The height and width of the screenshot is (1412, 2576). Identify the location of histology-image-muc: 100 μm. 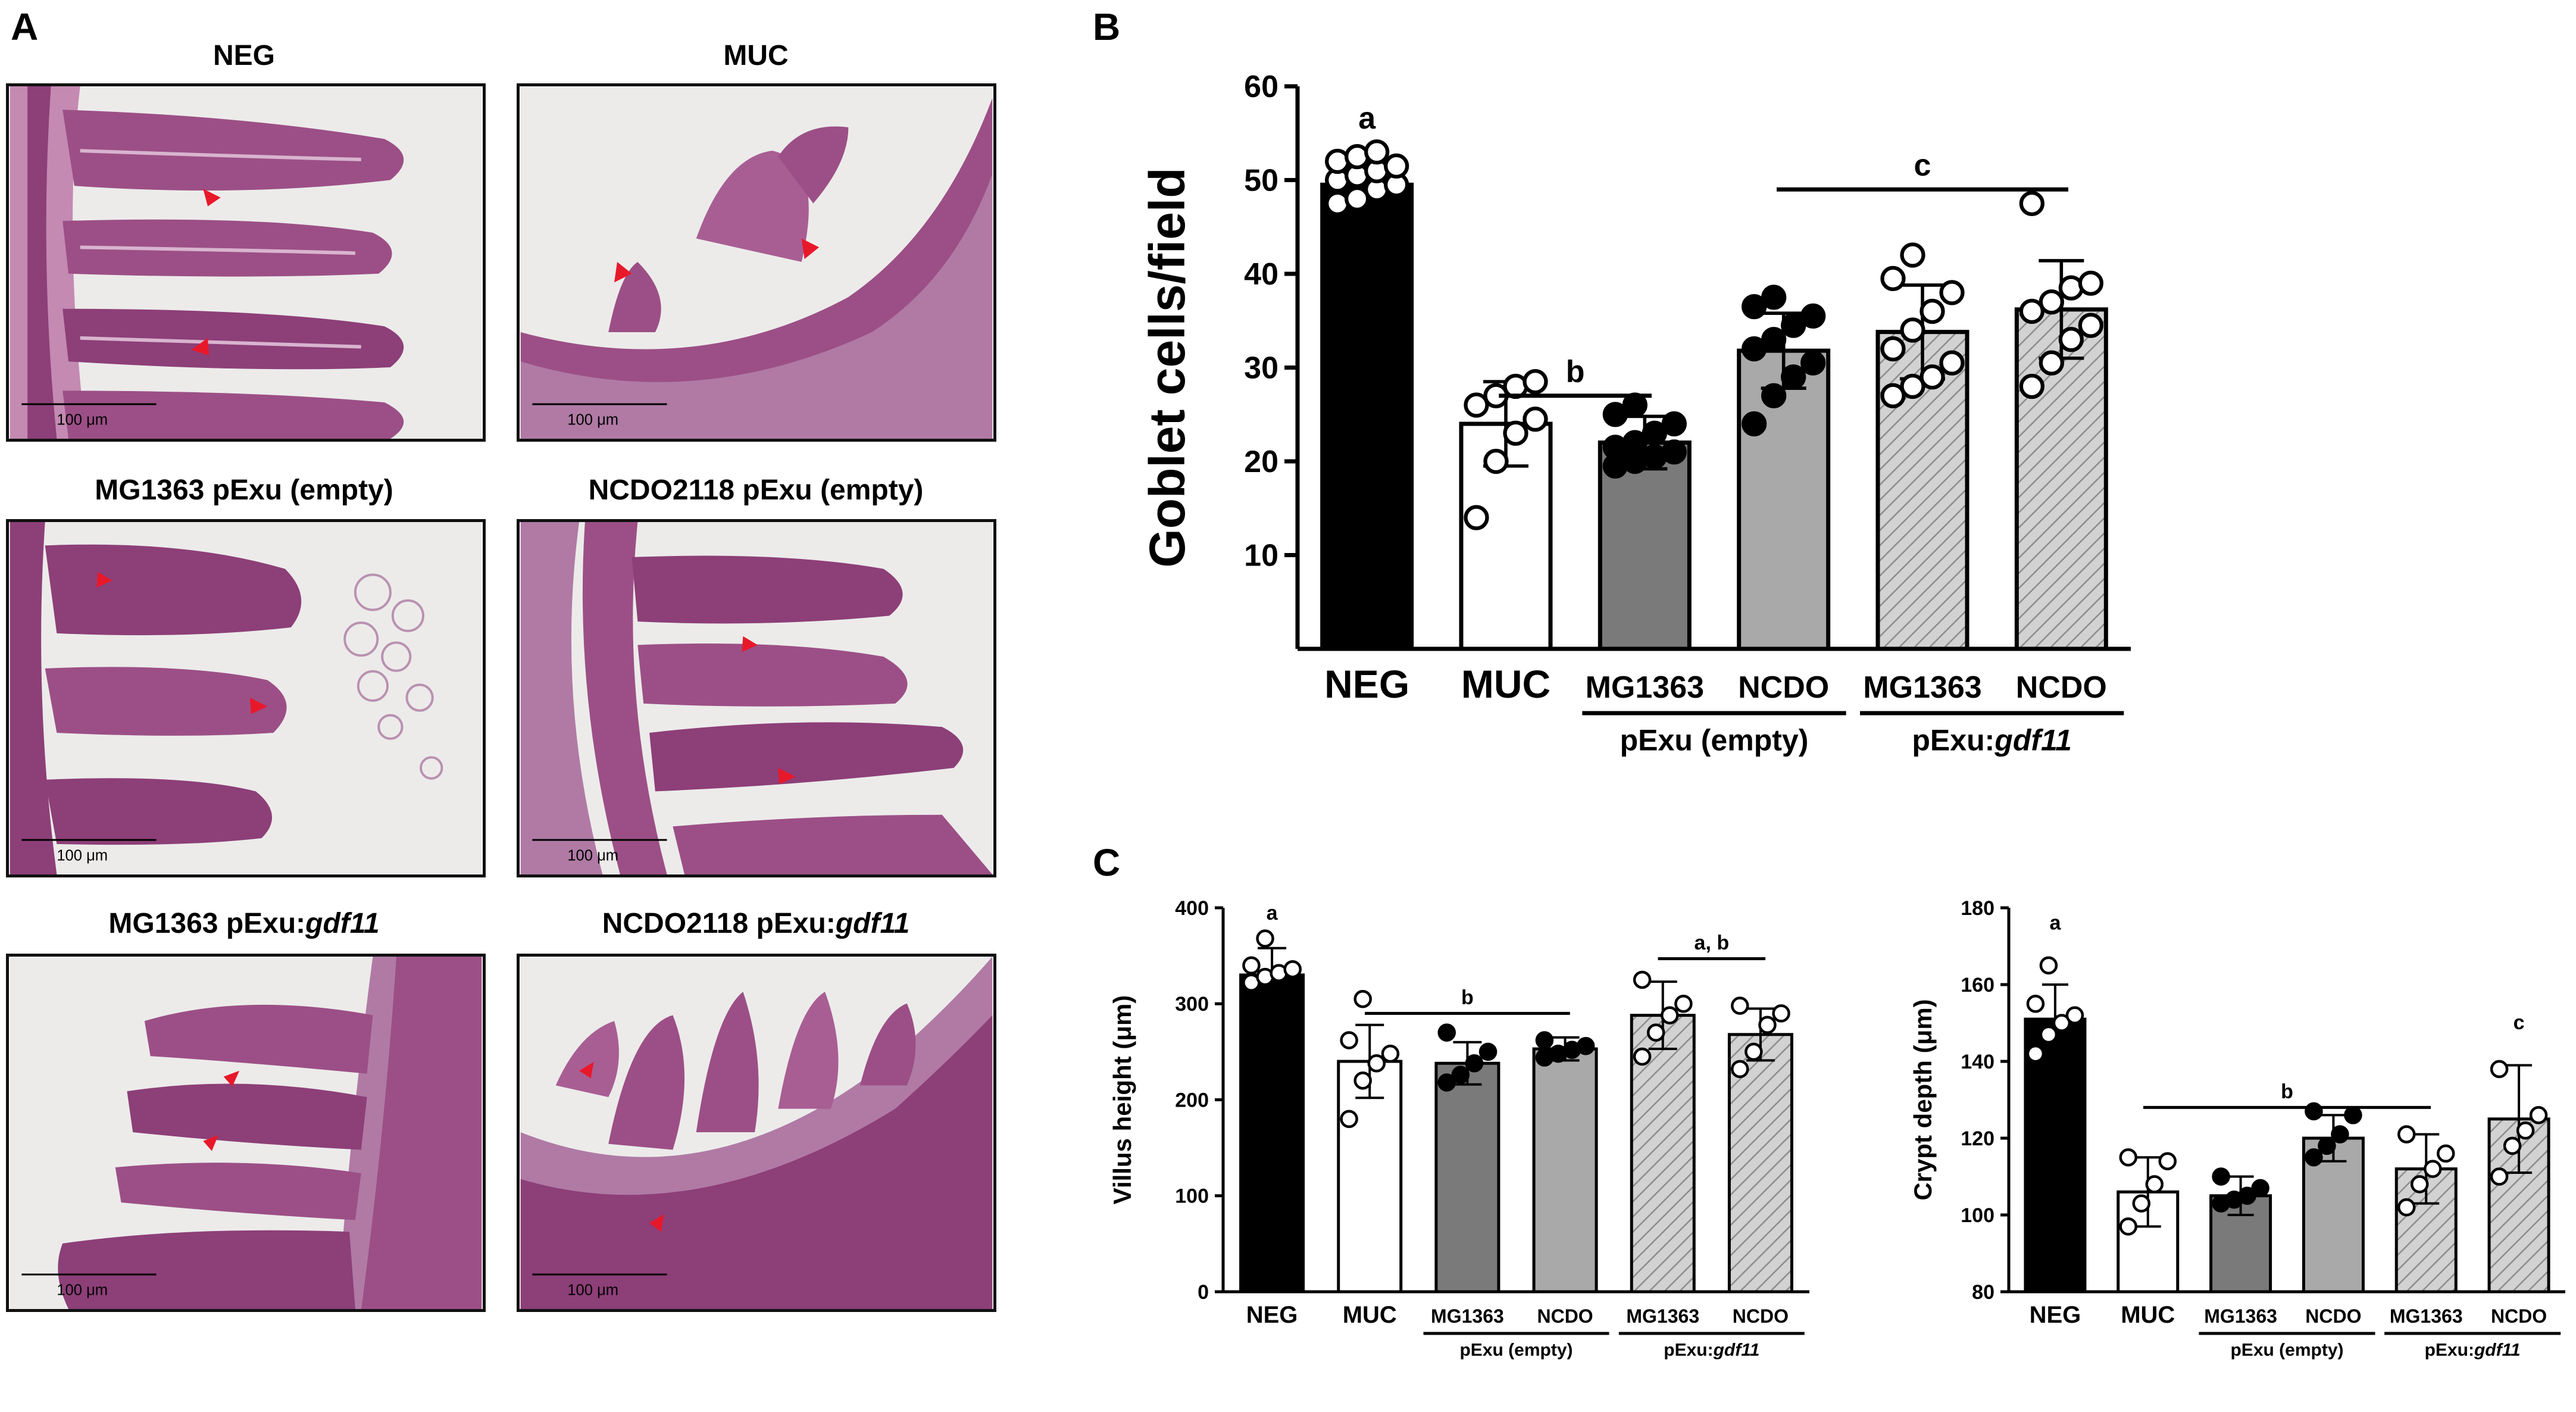
(756, 262).